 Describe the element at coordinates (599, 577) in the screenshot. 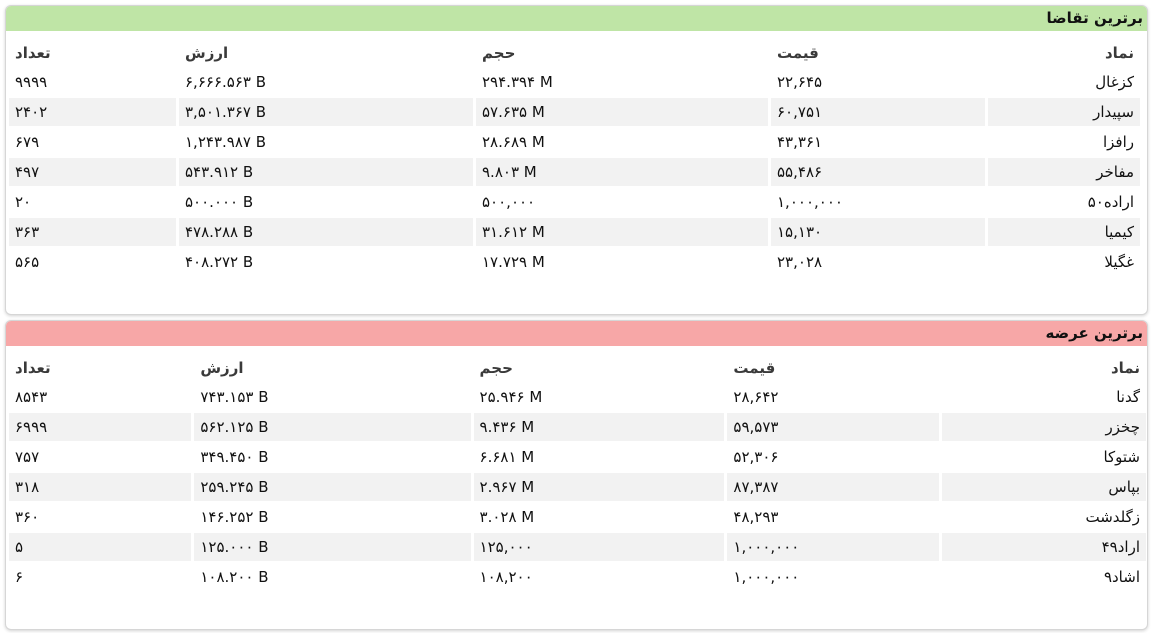

I see `cell-volume: ۱۰۸,۲۰۰` at that location.